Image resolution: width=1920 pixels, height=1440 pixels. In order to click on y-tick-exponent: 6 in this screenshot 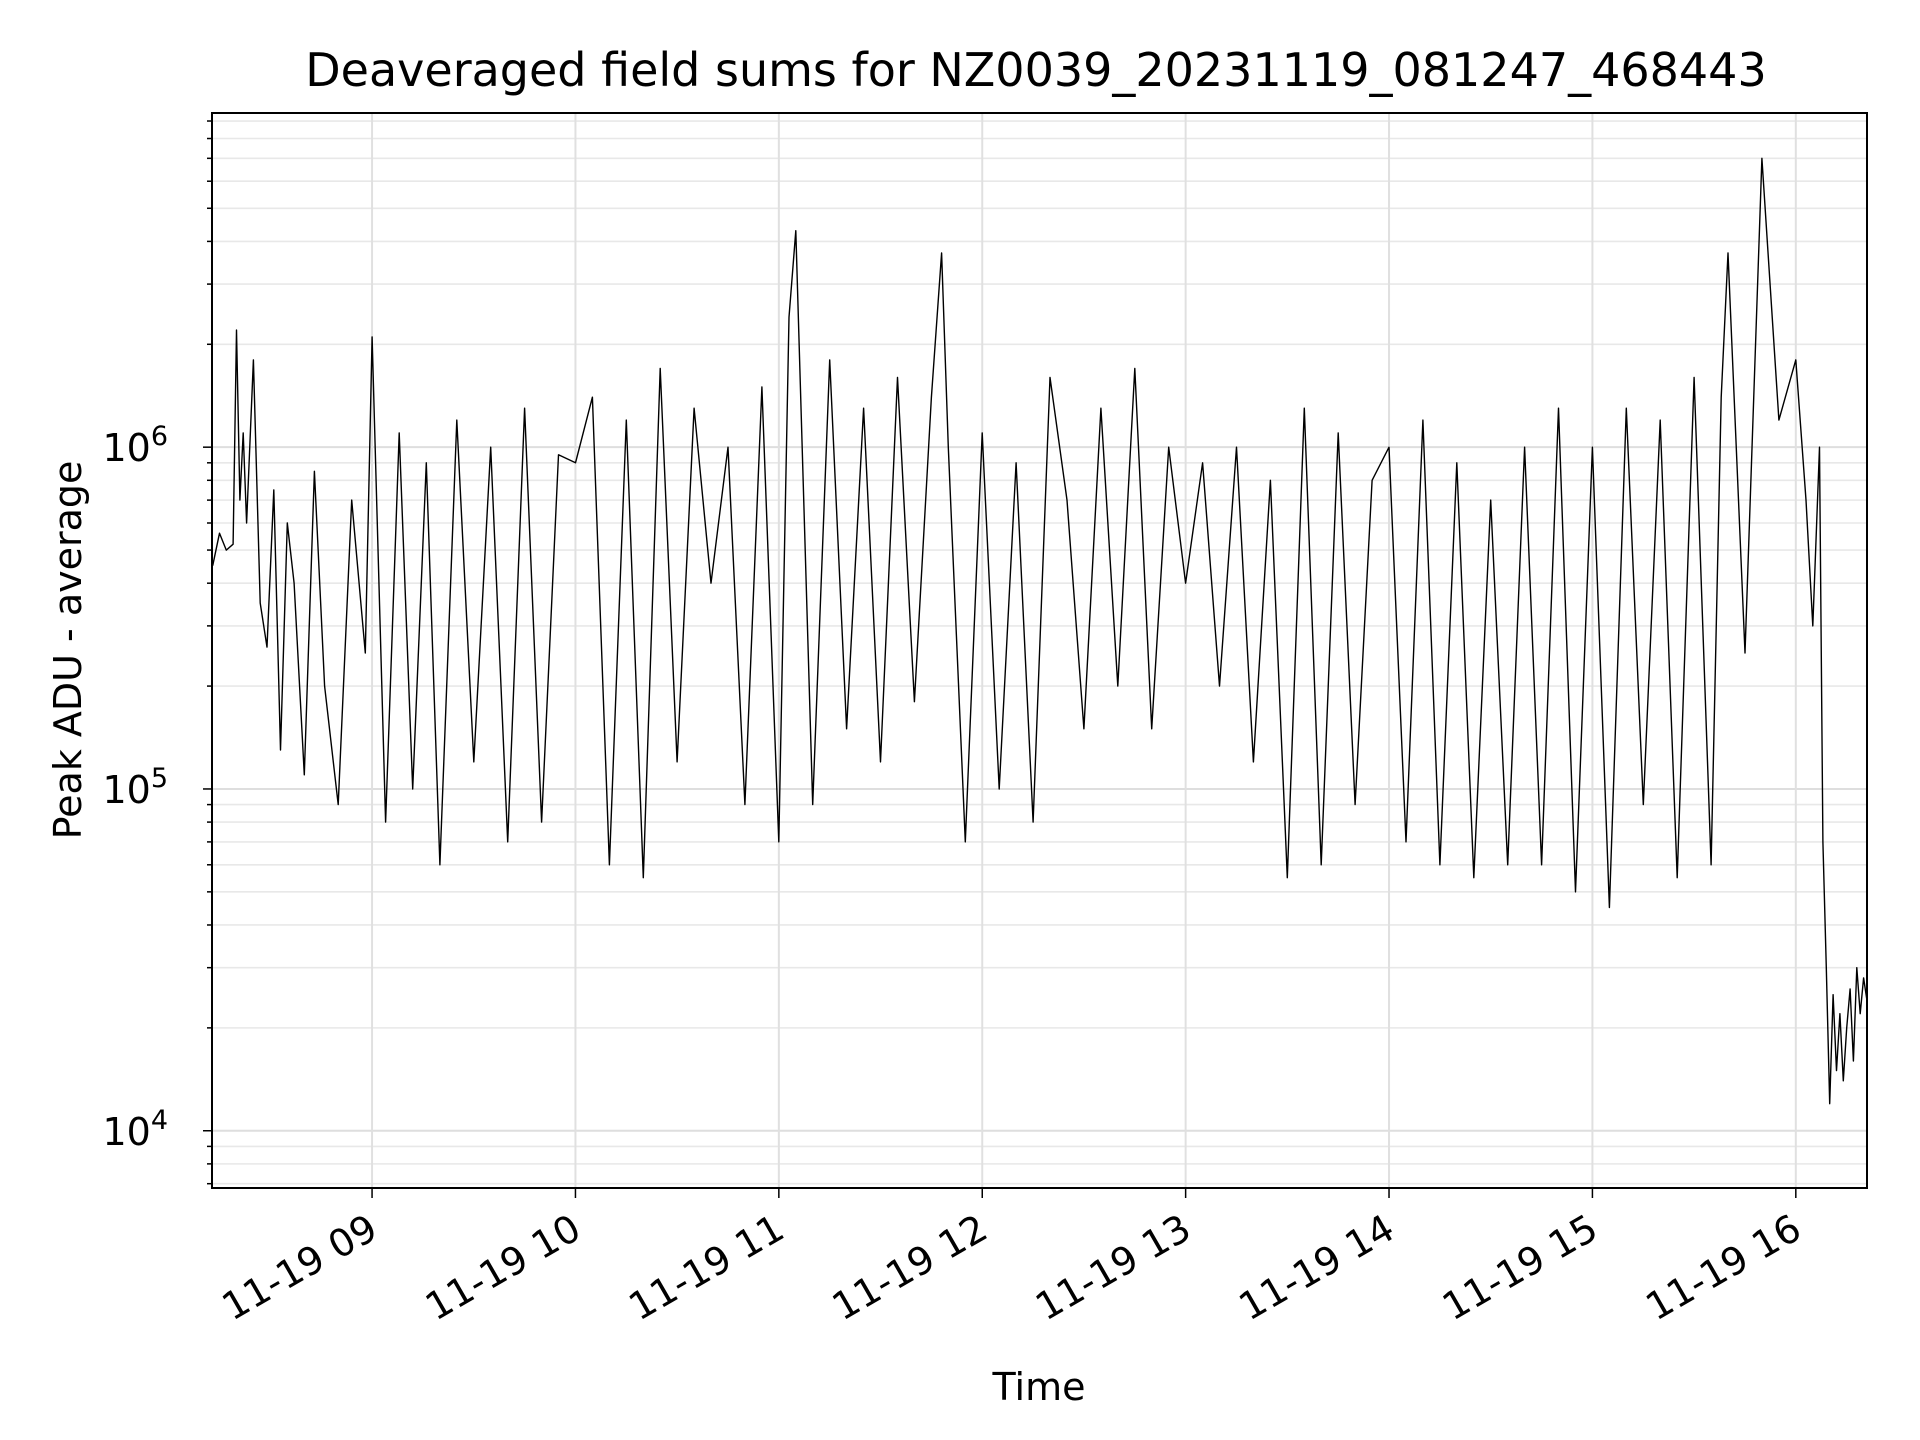, I will do `click(159, 436)`.